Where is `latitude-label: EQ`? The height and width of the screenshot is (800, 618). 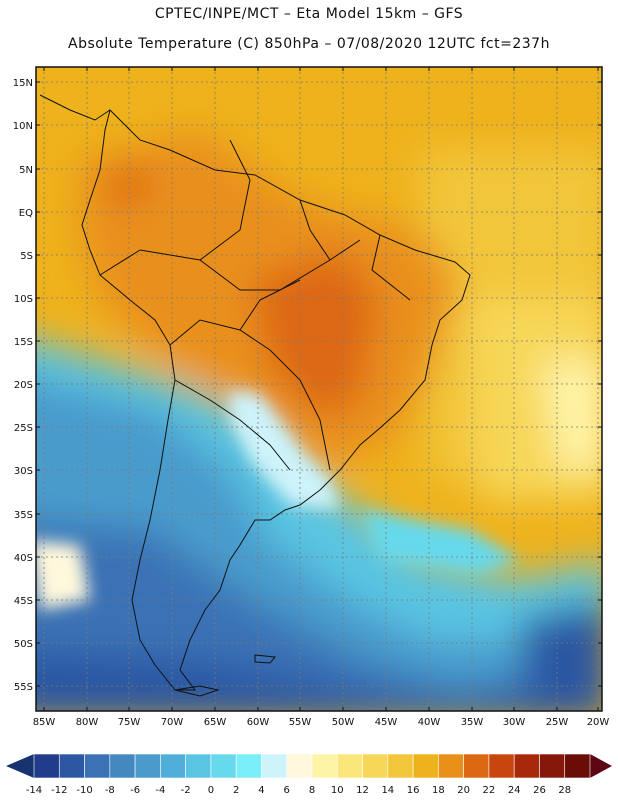 latitude-label: EQ is located at coordinates (26, 213).